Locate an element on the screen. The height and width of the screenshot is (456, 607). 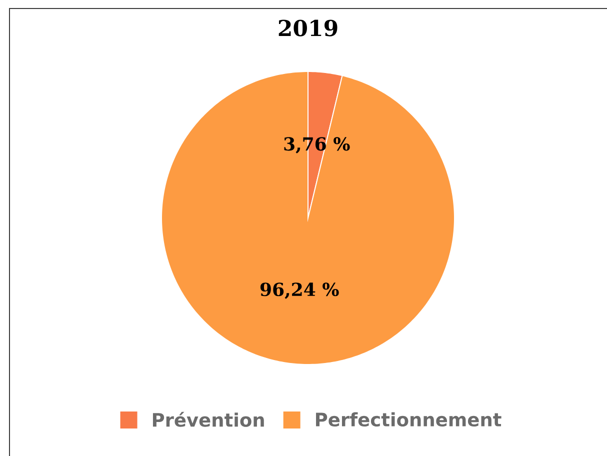
chart-title: 2019 is located at coordinates (308, 28).